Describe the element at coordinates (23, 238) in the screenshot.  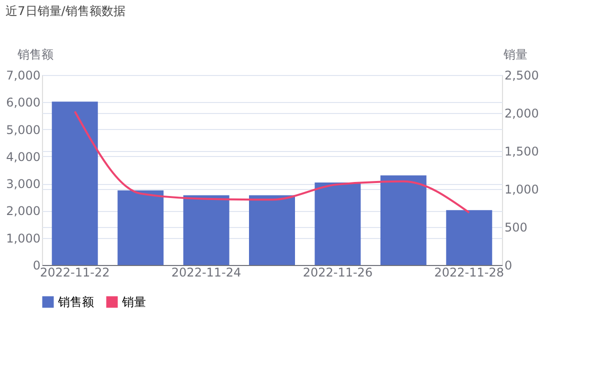
I see `y-tick-label: 1,000` at that location.